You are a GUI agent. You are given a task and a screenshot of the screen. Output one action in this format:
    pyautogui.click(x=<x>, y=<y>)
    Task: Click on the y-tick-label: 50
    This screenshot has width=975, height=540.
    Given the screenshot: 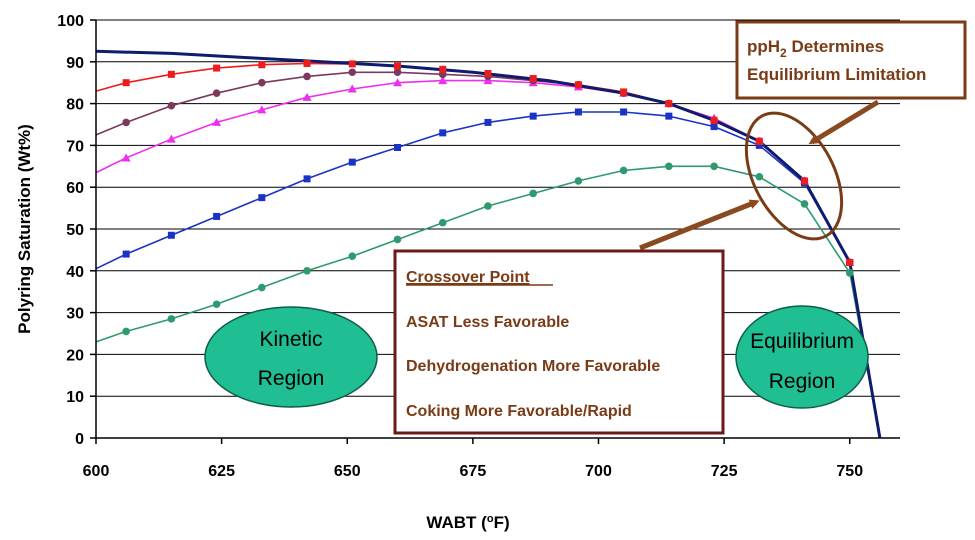 What is the action you would take?
    pyautogui.click(x=75, y=230)
    